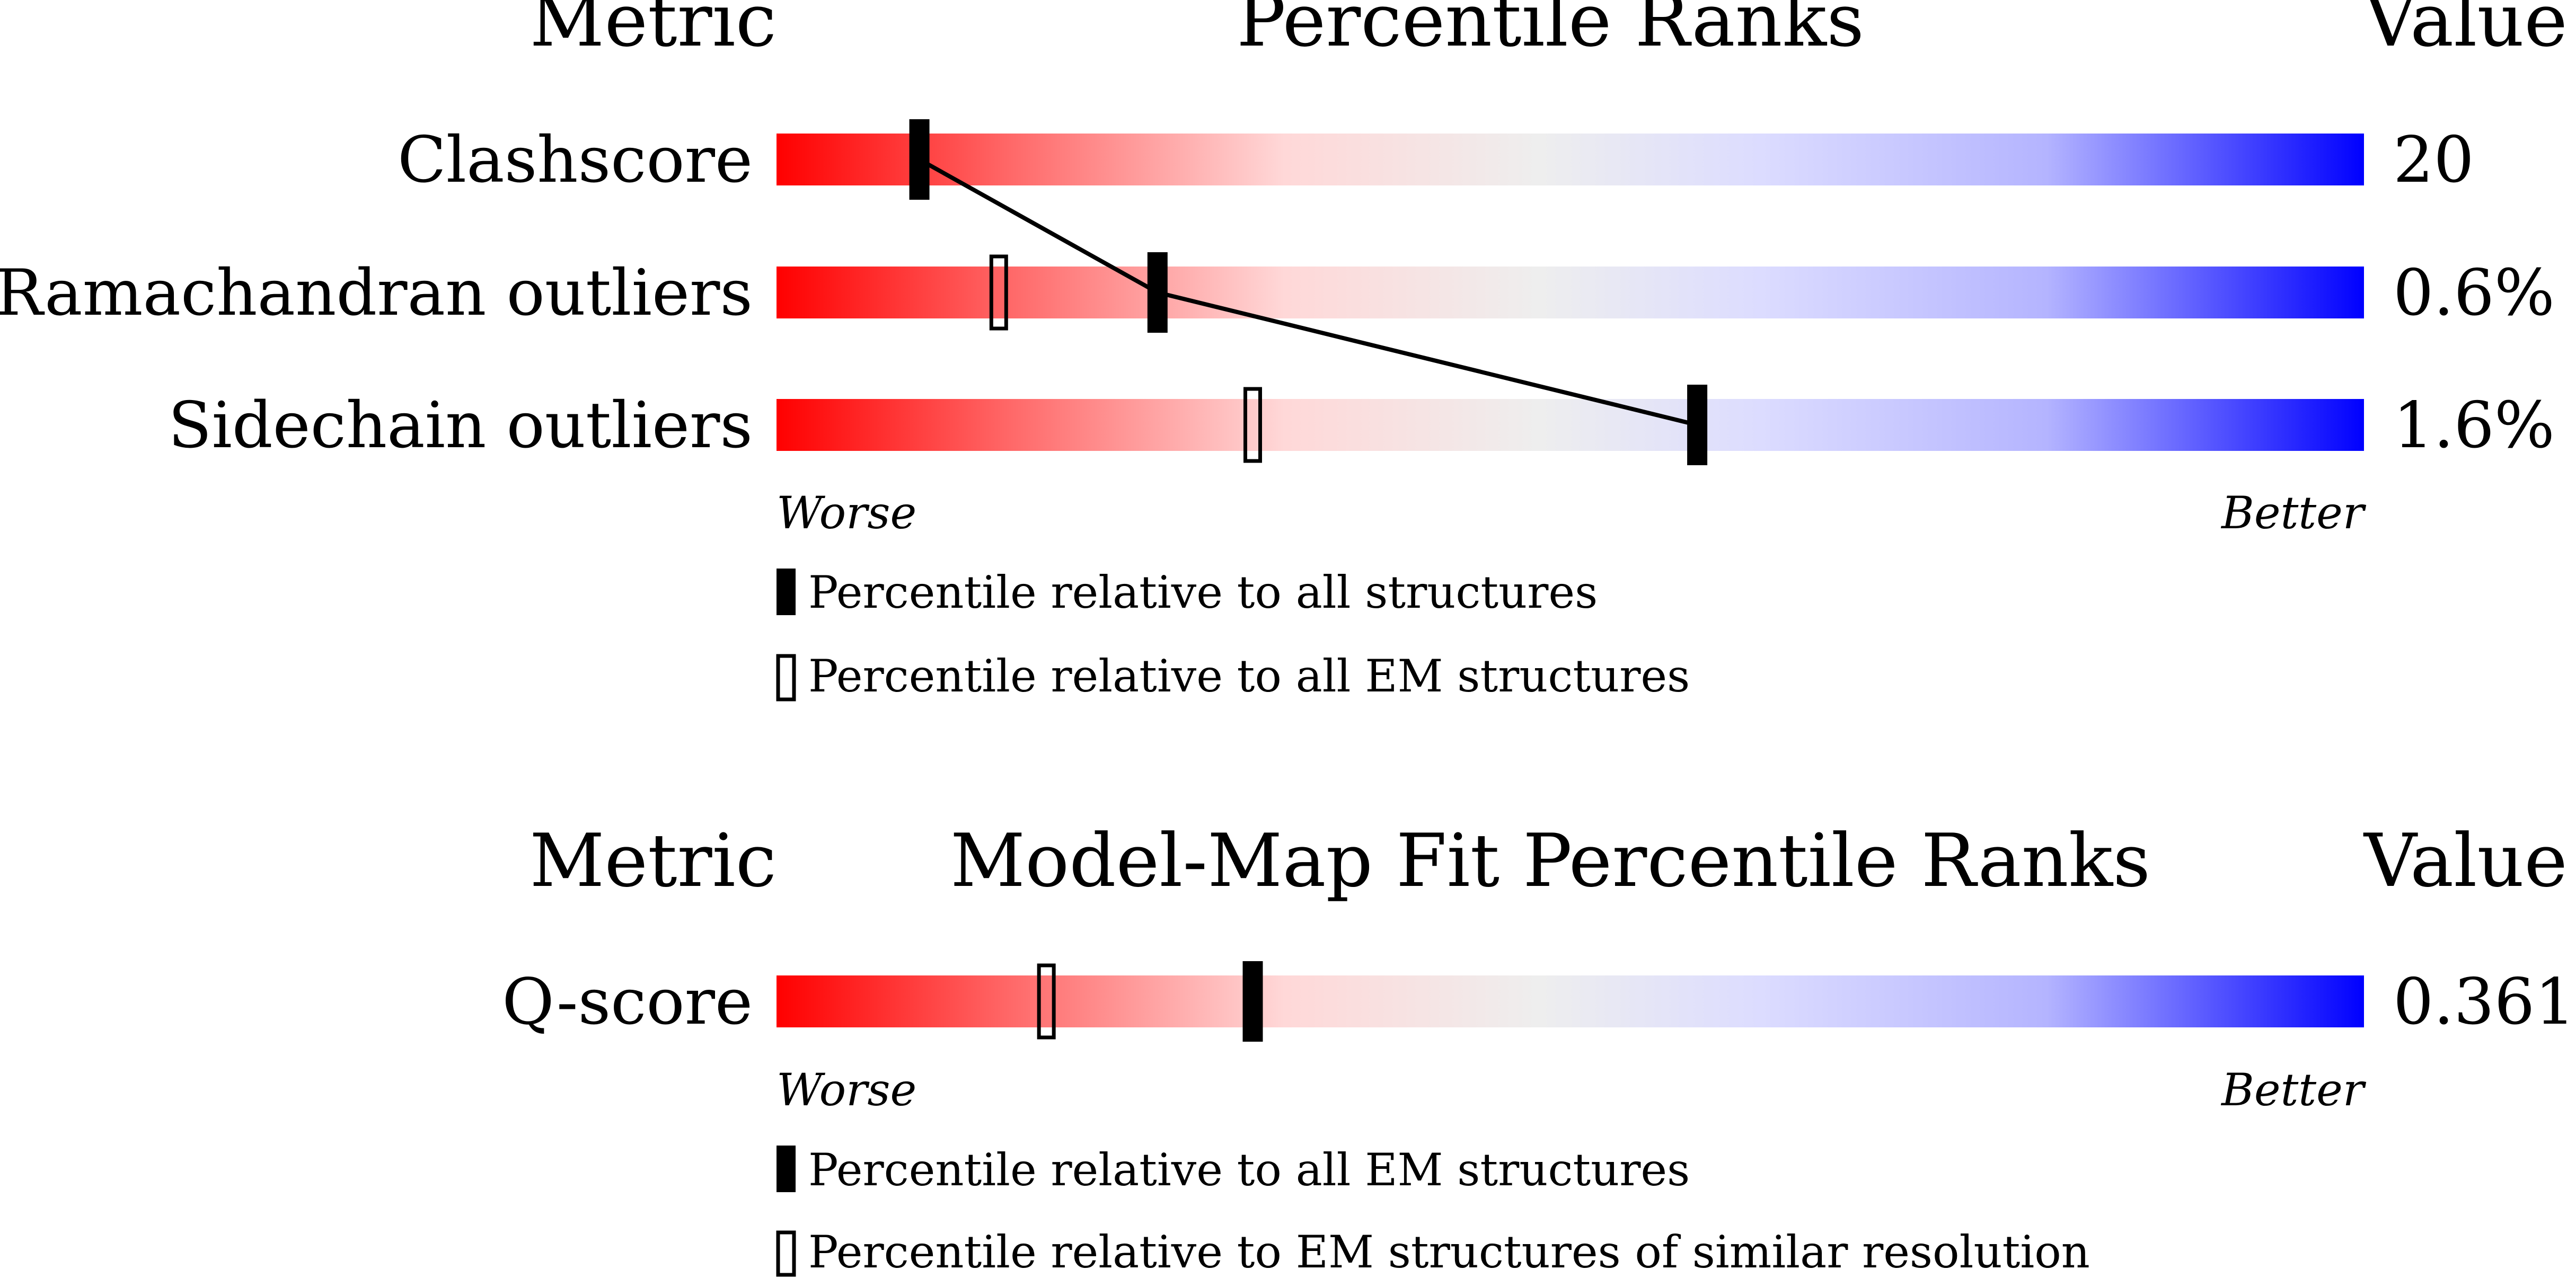 This screenshot has height=1278, width=2576. Describe the element at coordinates (1249, 1170) in the screenshot. I see `panel-2-legend-filled-label: Percentile relative to all EM structures` at that location.